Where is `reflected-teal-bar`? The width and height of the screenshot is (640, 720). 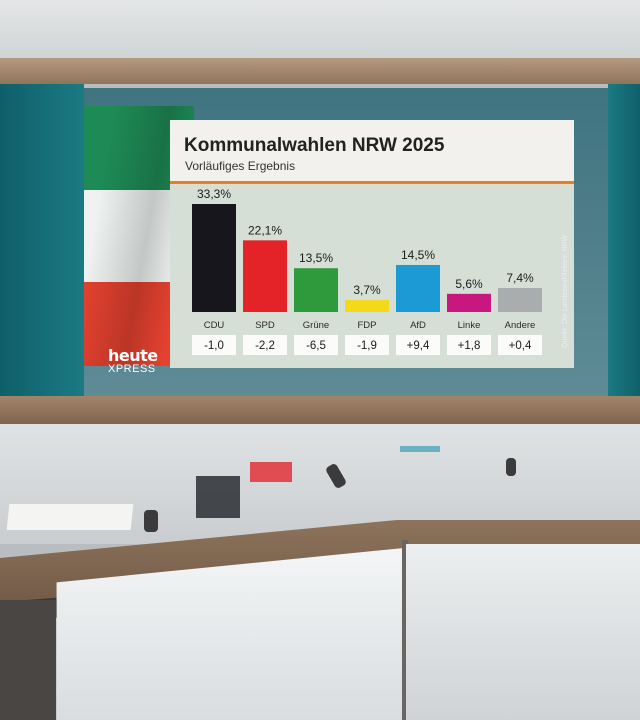 reflected-teal-bar is located at coordinates (420, 449).